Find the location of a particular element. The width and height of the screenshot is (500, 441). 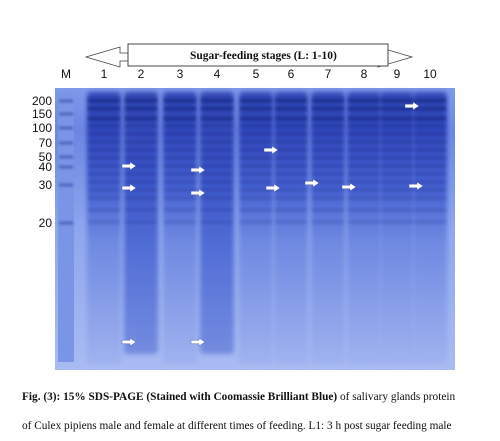

lane-label-5: 5 is located at coordinates (256, 74).